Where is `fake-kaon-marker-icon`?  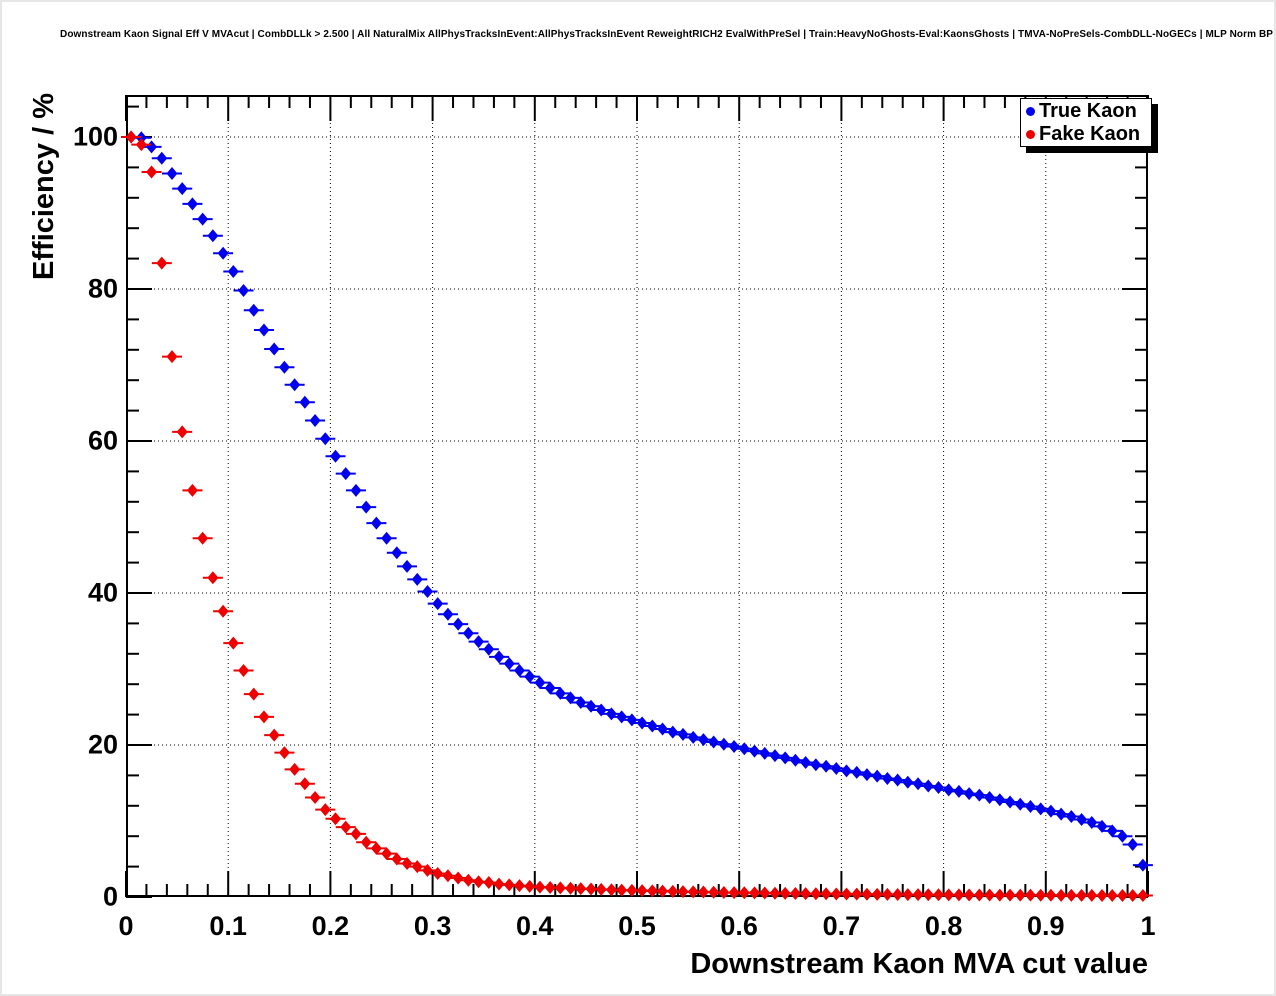 fake-kaon-marker-icon is located at coordinates (1030, 134).